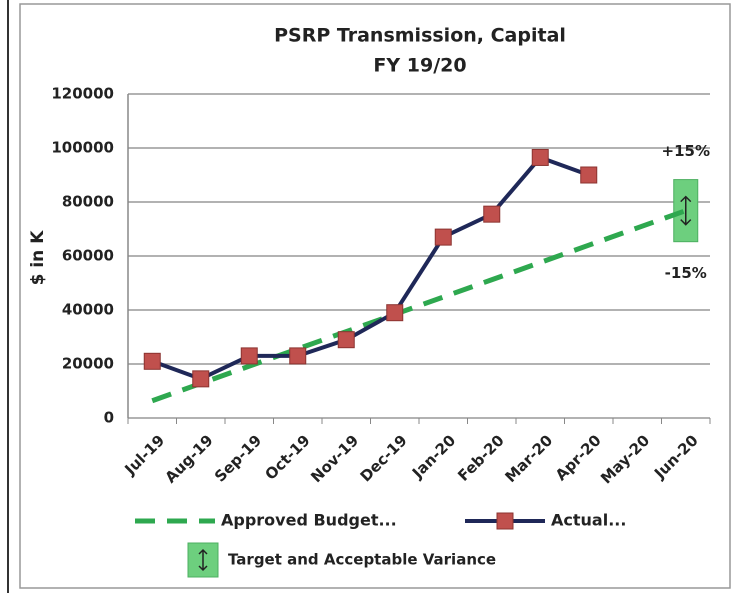 This screenshot has height=593, width=735. I want to click on y-tick-label: 20000, so click(88, 364).